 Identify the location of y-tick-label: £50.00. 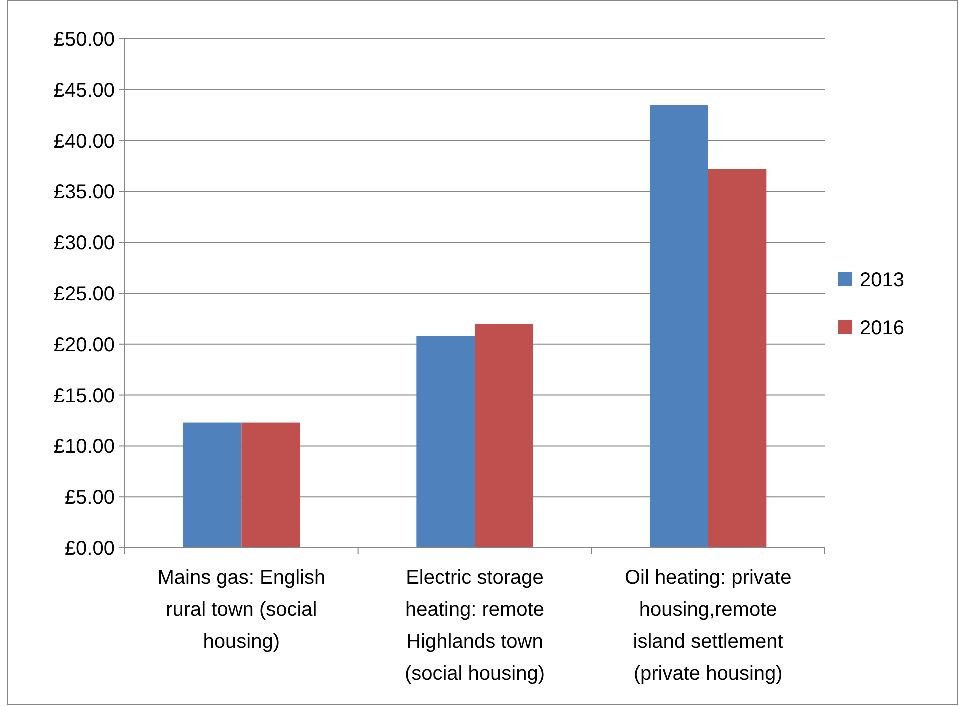
(84, 40).